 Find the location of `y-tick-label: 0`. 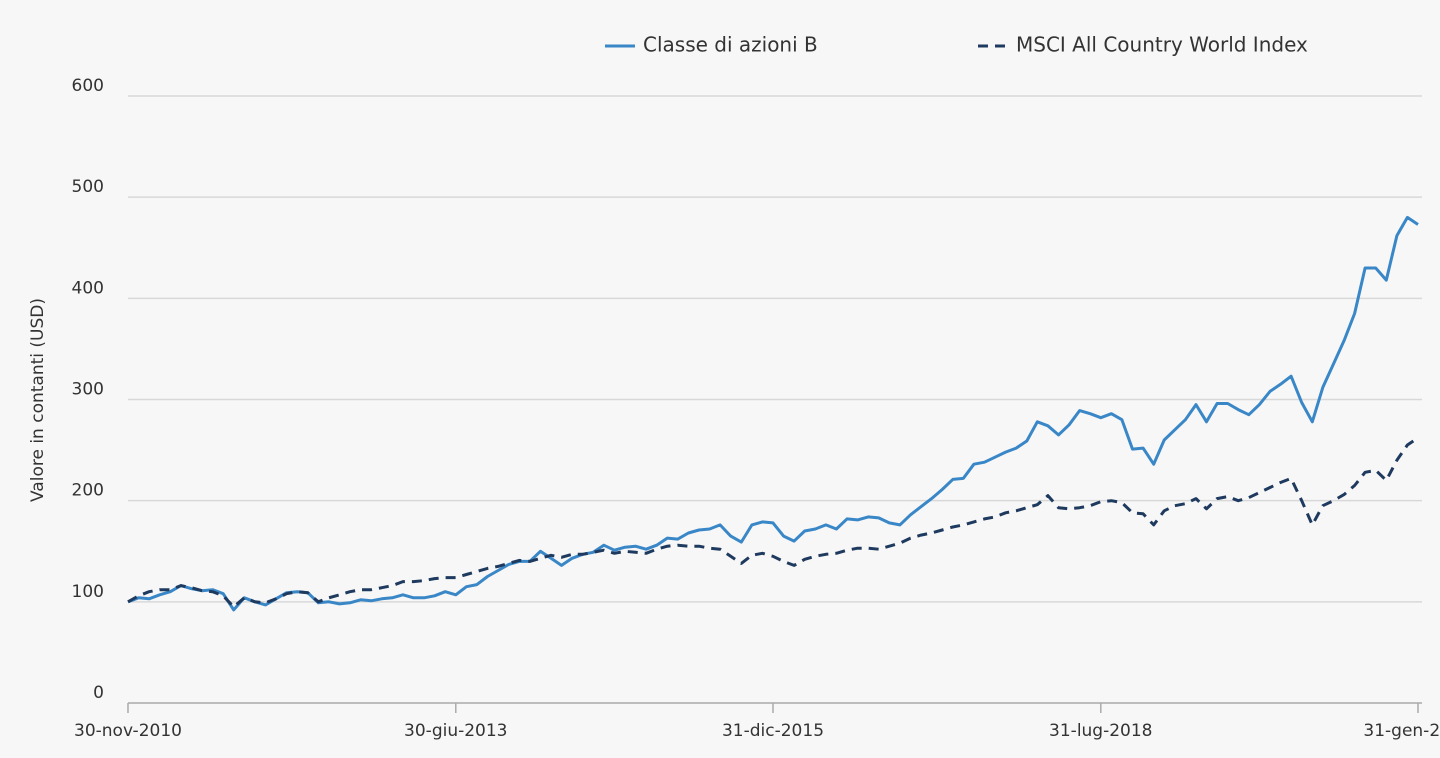

y-tick-label: 0 is located at coordinates (98, 693).